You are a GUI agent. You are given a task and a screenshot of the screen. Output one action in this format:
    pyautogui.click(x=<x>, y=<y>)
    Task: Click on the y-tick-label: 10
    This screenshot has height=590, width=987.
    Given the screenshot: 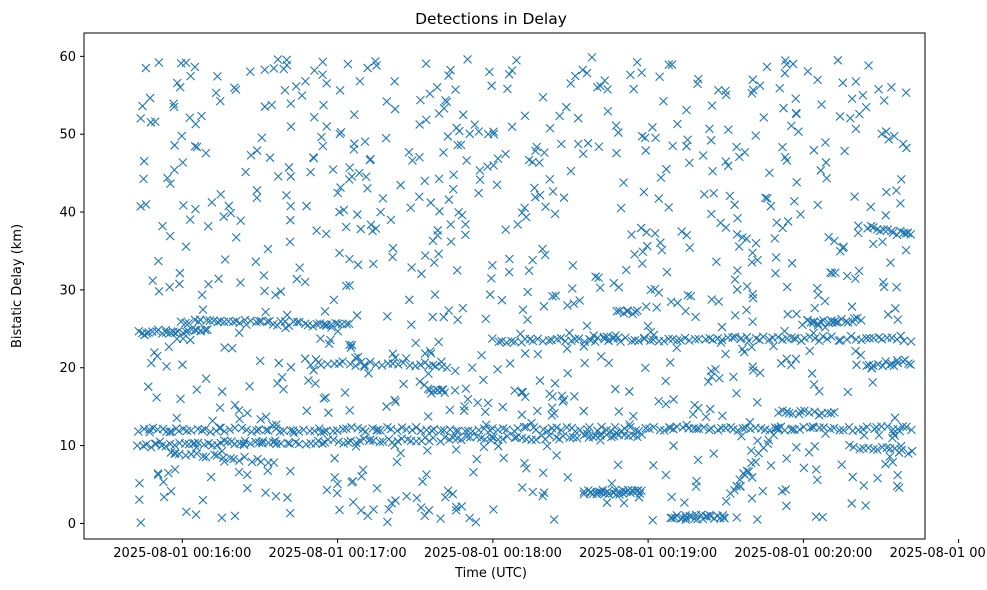 What is the action you would take?
    pyautogui.click(x=67, y=446)
    